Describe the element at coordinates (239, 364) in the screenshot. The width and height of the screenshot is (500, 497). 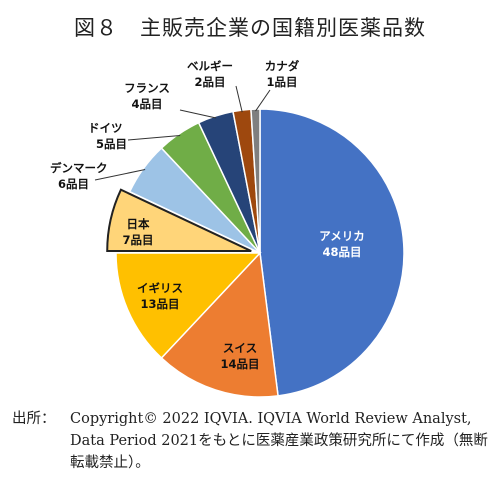
I see `slice-value-label-1: 14品目` at that location.